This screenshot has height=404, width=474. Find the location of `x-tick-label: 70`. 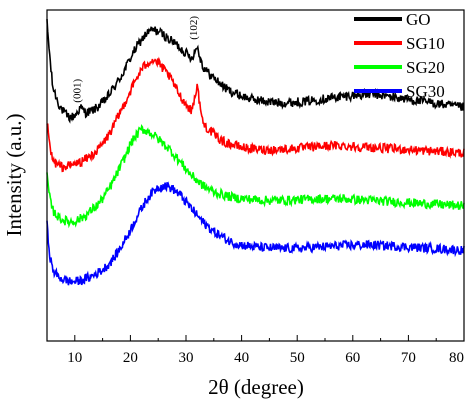

x-tick-label: 70 is located at coordinates (408, 358).